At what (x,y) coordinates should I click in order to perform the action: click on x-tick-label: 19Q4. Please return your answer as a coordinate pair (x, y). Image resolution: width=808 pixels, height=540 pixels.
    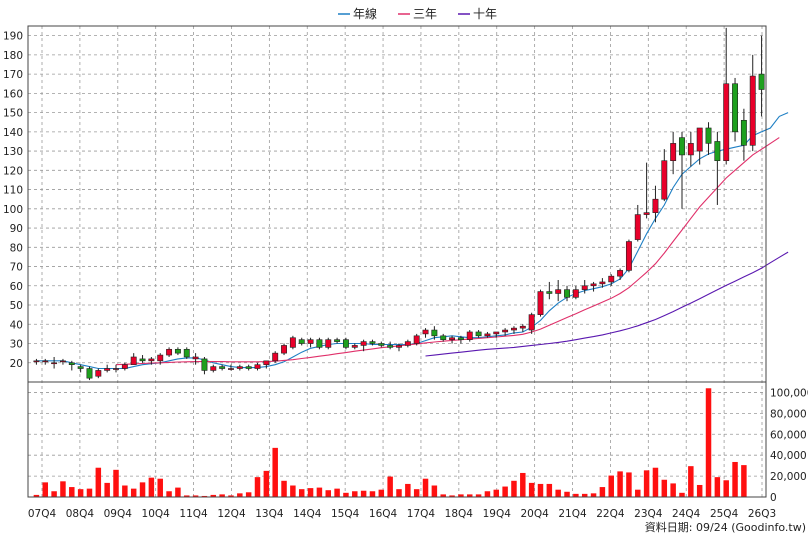
    Looking at the image, I should click on (497, 514).